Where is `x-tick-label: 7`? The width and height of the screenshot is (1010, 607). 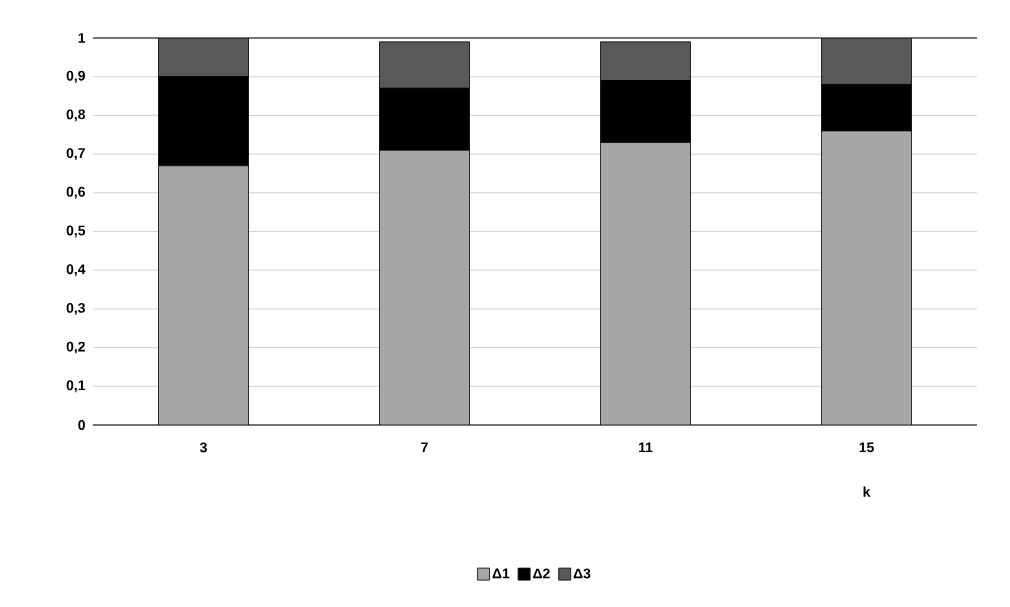 x-tick-label: 7 is located at coordinates (424, 447).